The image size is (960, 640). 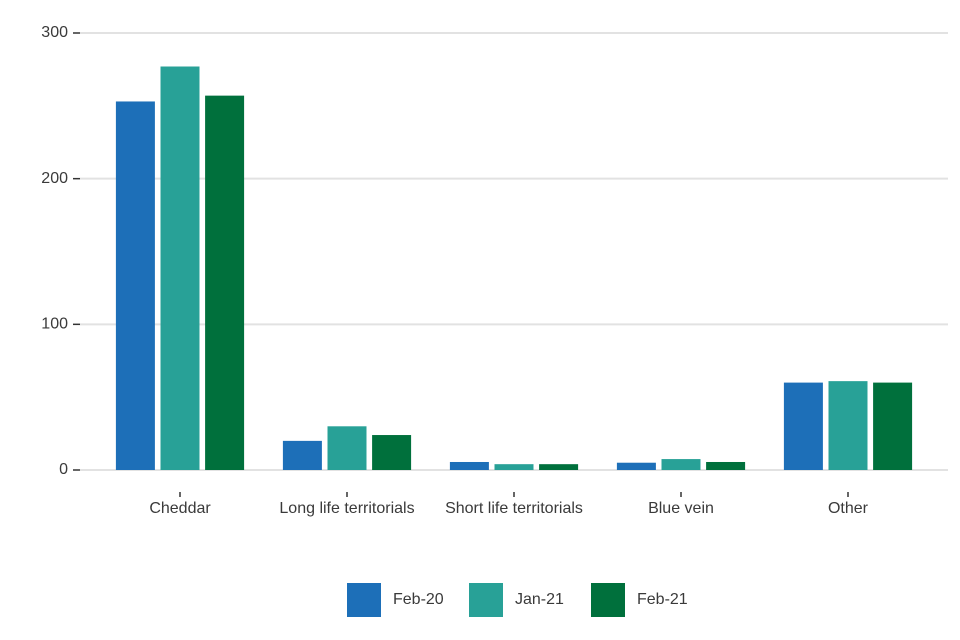 What do you see at coordinates (418, 599) in the screenshot?
I see `legend-label: Feb-20` at bounding box center [418, 599].